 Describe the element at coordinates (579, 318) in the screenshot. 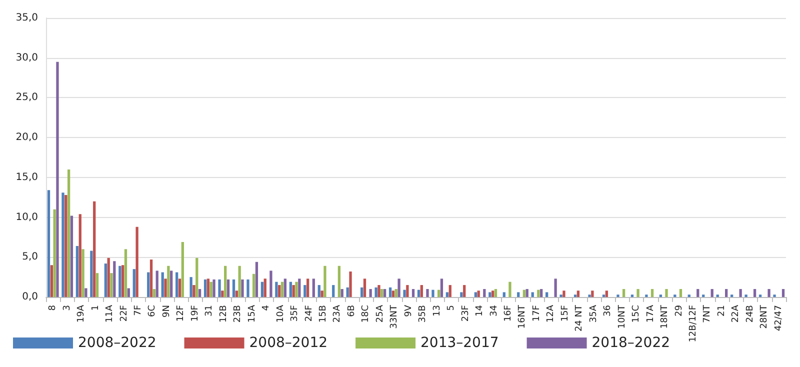

I see `x-tick-label: 24 NT` at that location.